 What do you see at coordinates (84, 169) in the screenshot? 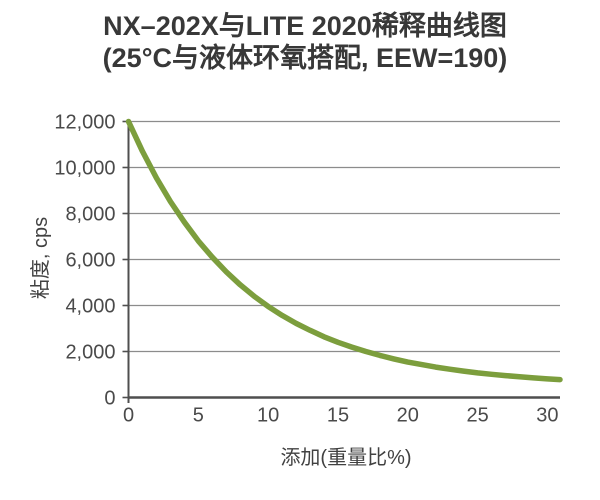
I see `y-tick-label: 10,000` at bounding box center [84, 169].